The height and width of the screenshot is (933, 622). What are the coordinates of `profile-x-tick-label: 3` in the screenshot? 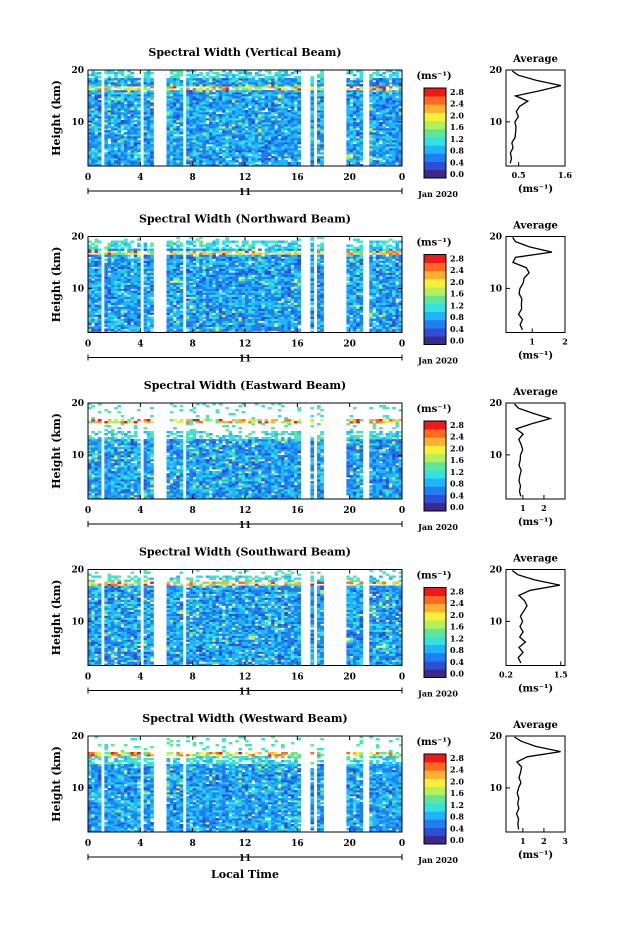 It's located at (565, 841).